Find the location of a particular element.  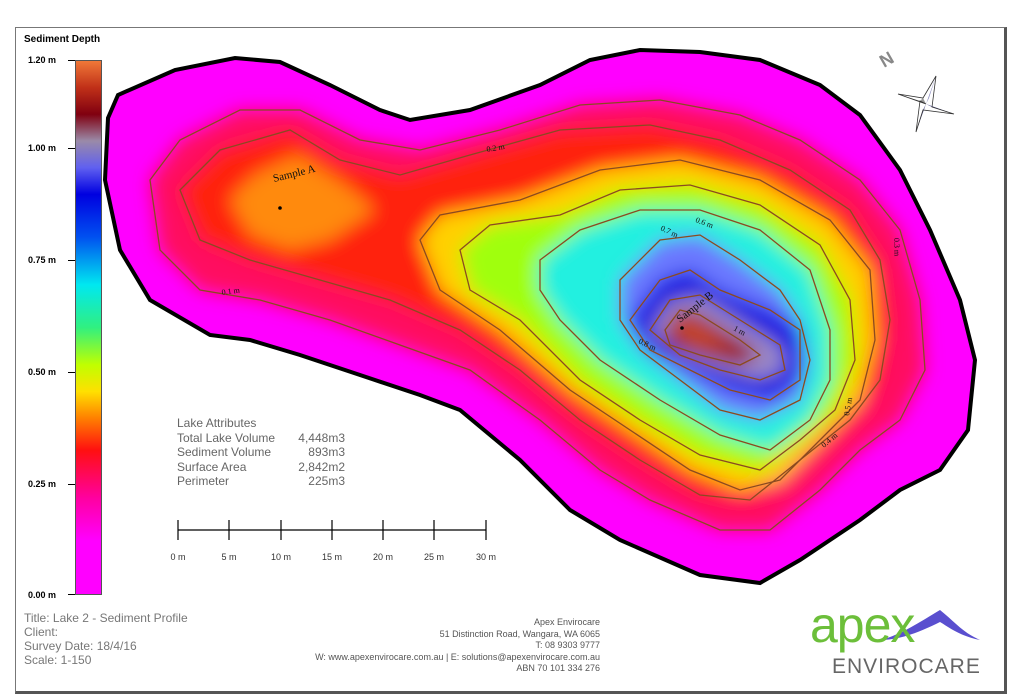

legend-title: Sediment Depth is located at coordinates (62, 39).